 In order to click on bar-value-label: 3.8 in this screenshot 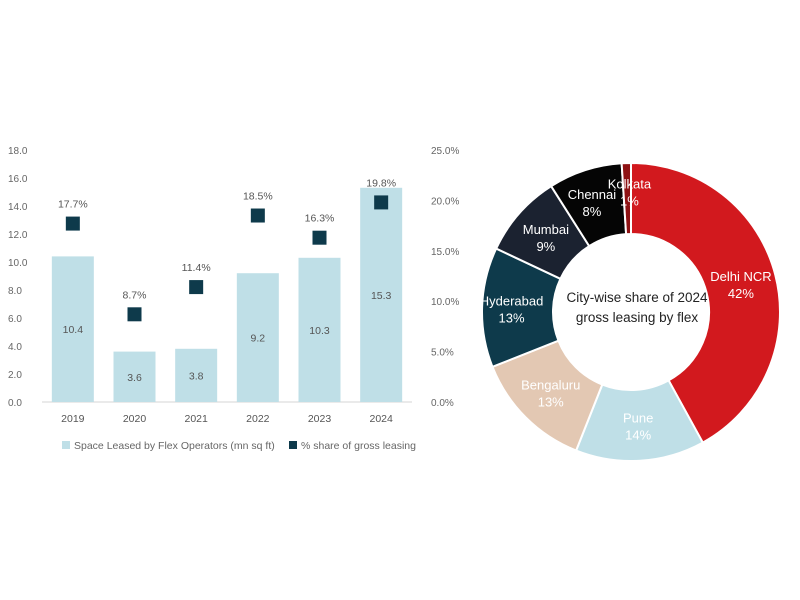, I will do `click(196, 376)`.